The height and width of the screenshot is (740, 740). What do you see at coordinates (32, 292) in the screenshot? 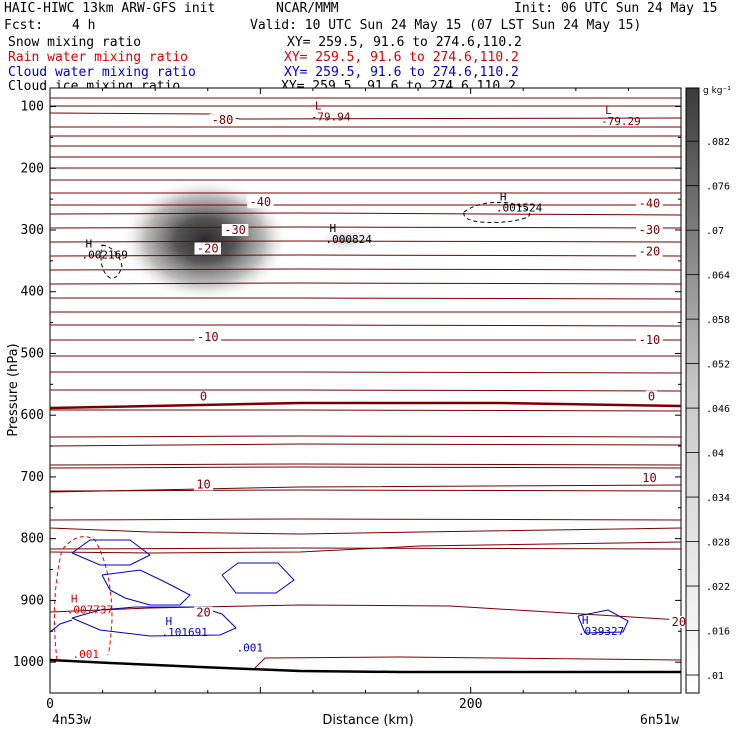
I see `y-tick-label: 400` at bounding box center [32, 292].